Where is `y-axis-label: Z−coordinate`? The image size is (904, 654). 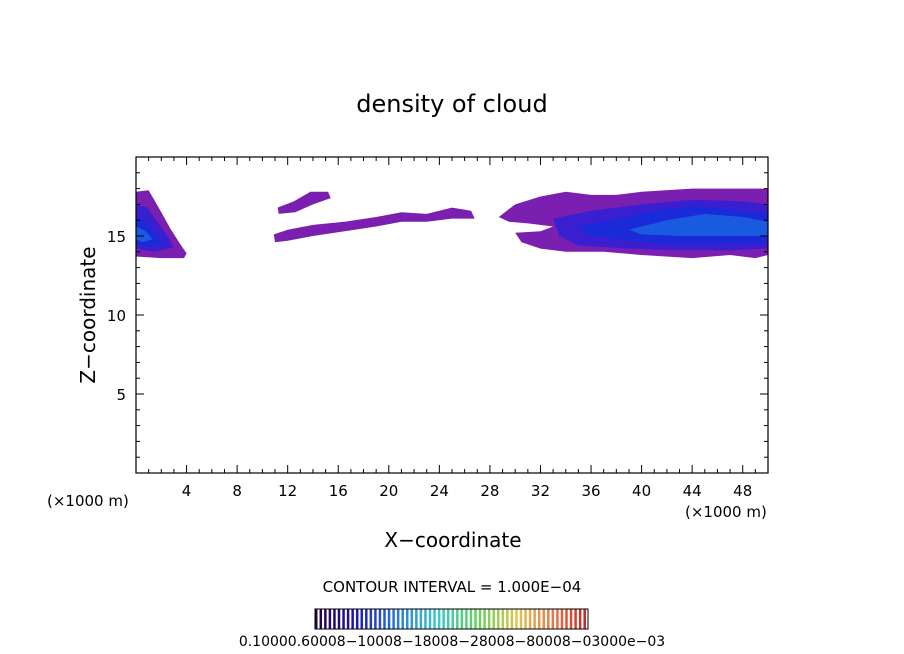
y-axis-label: Z−coordinate is located at coordinates (88, 314).